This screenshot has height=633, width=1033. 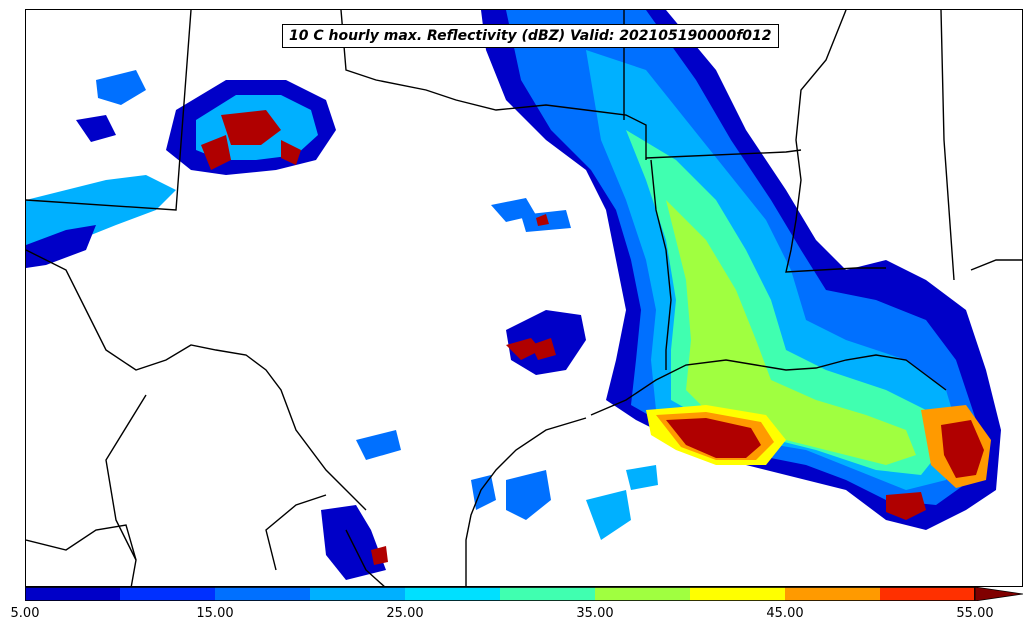 I want to click on state-border-ms-al, so click(x=947, y=145).